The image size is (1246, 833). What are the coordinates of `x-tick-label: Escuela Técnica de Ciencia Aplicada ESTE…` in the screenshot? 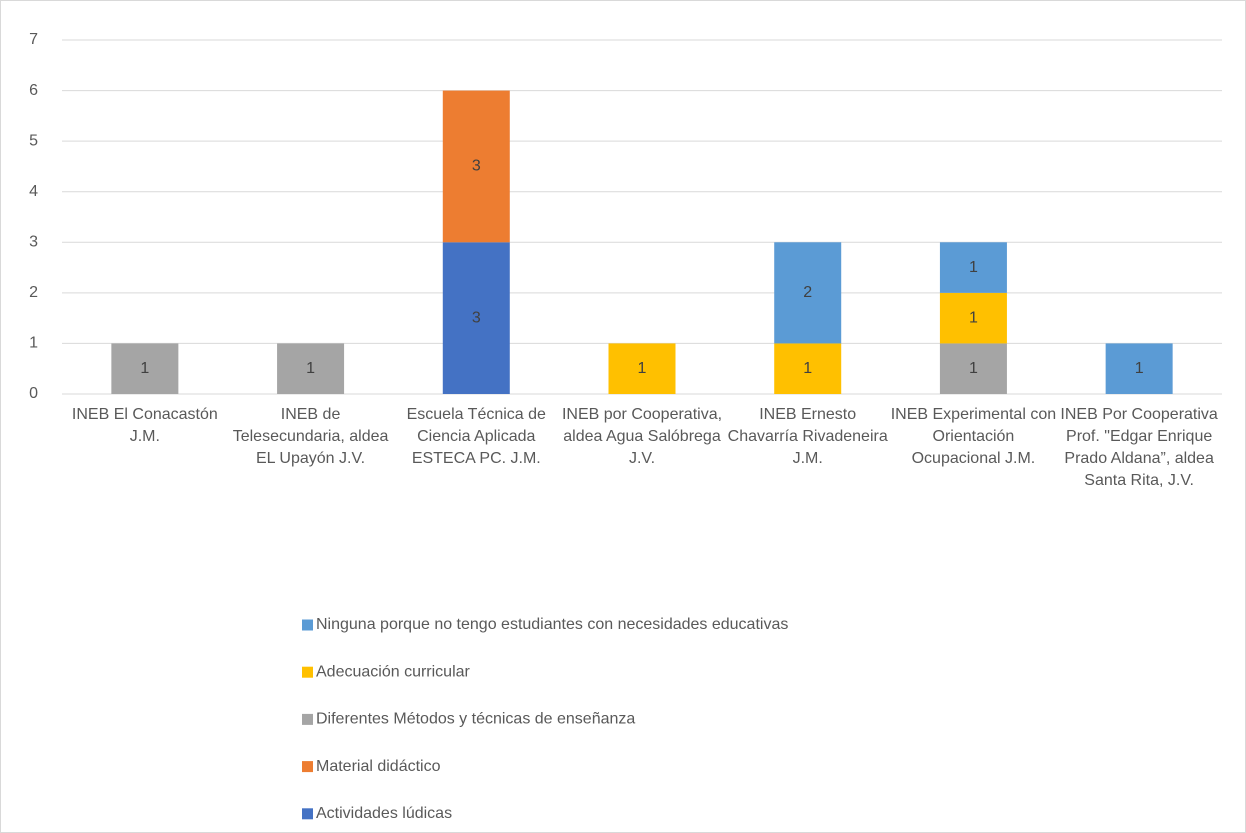 It's located at (476, 436).